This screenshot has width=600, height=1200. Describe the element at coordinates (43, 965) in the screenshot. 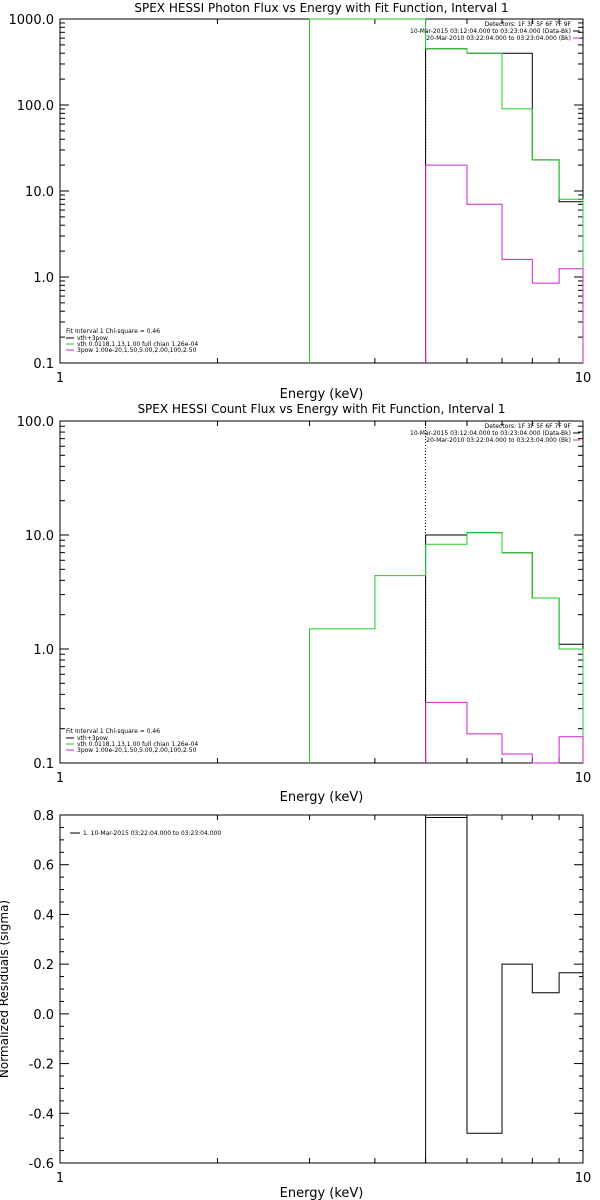

I see `y-tick-label-2: 0.2` at that location.